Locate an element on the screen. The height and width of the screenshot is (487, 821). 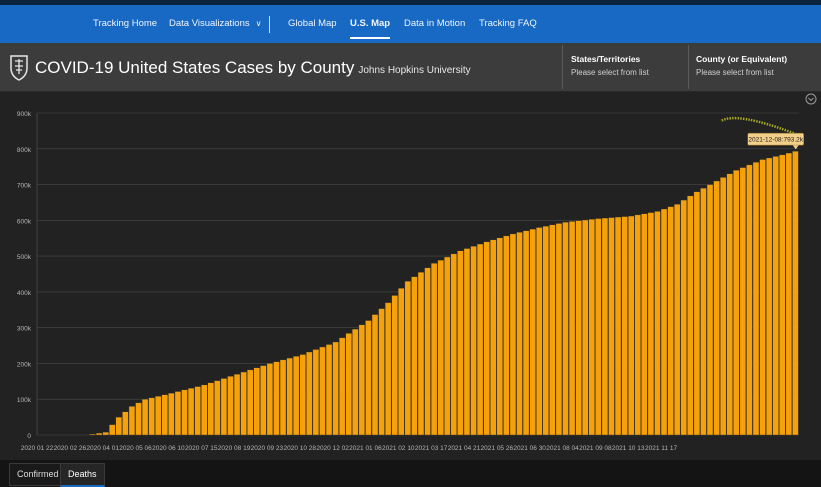
county-selector-value: Please select from list is located at coordinates (735, 72).